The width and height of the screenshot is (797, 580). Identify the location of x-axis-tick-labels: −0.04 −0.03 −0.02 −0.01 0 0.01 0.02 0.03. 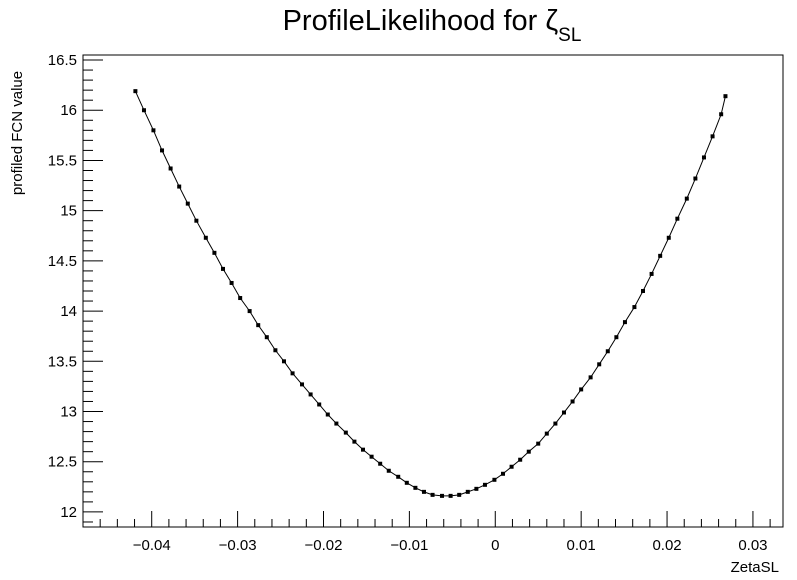
(450, 545).